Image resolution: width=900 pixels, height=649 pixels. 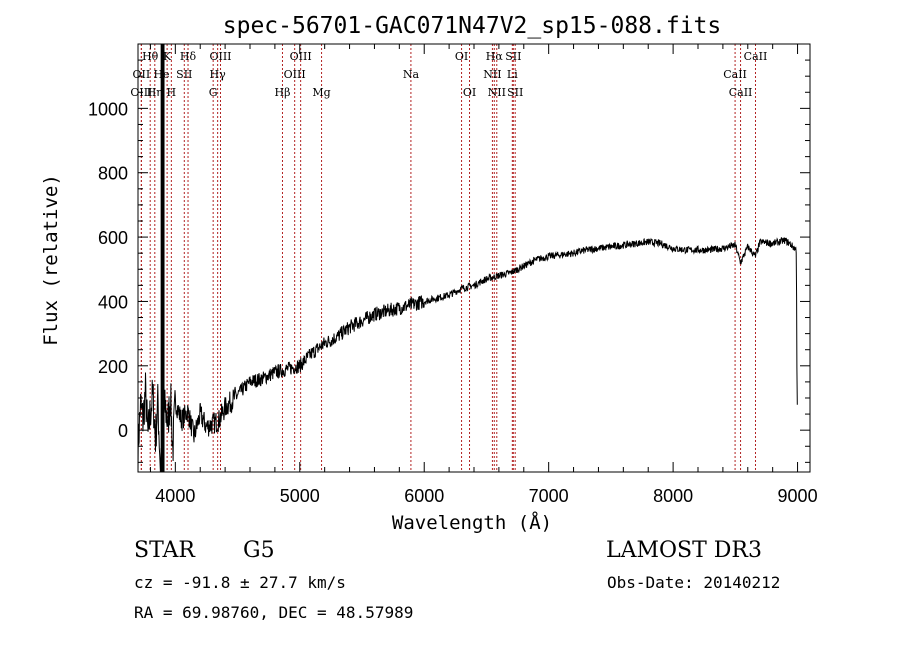 I want to click on x-tick-label: 6000, so click(x=424, y=496).